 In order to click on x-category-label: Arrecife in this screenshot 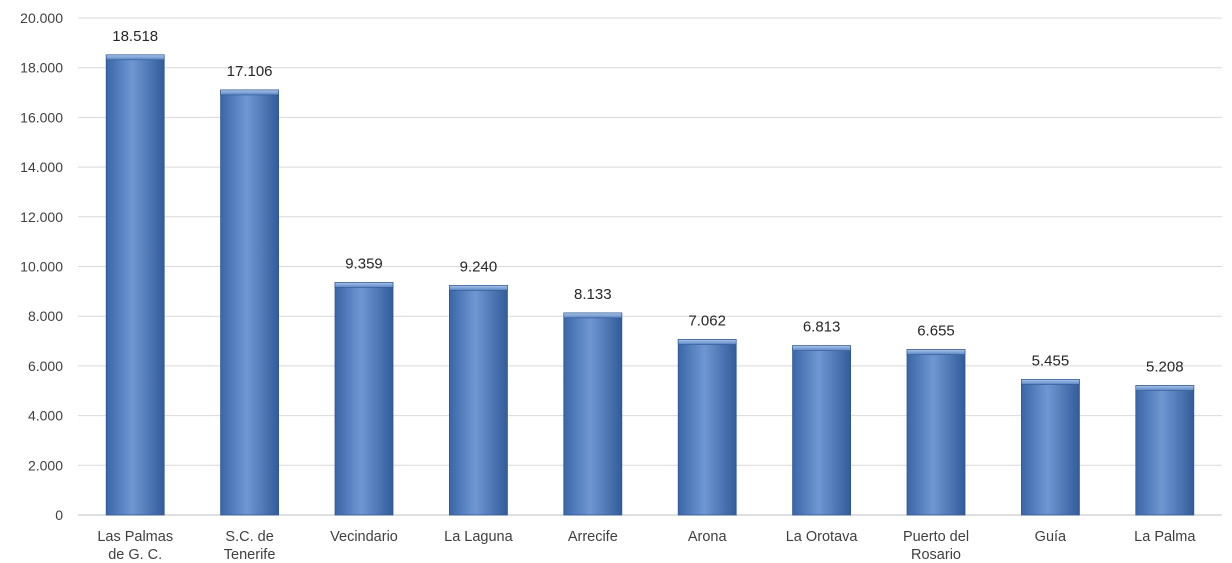, I will do `click(593, 537)`.